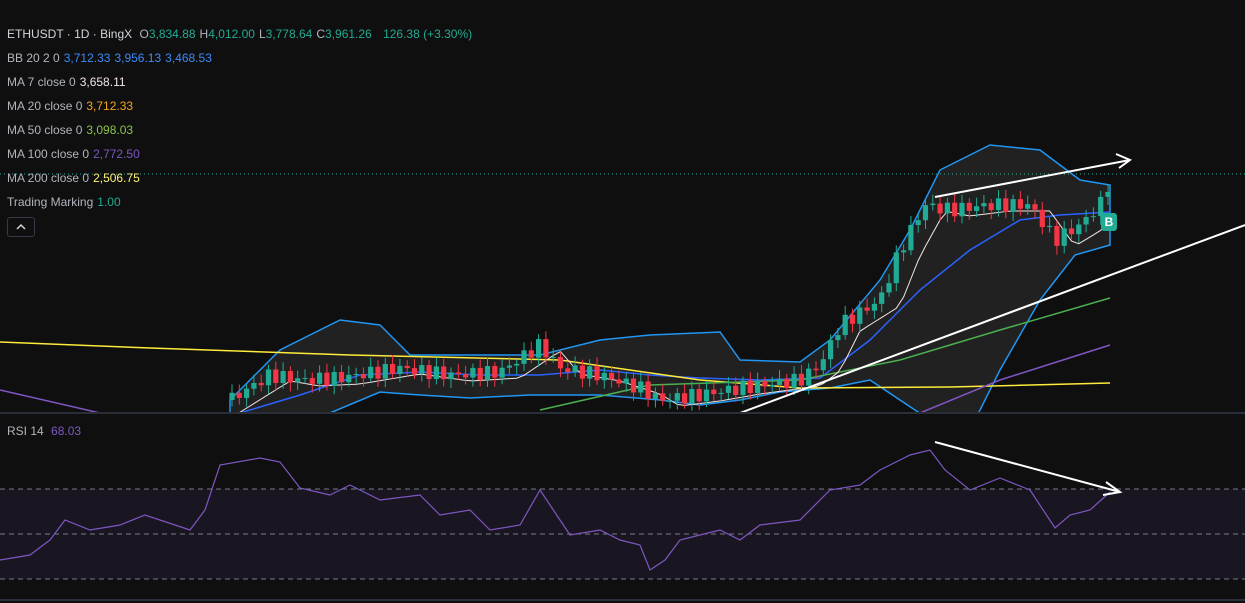 The width and height of the screenshot is (1245, 603). Describe the element at coordinates (45, 106) in the screenshot. I see `indicator-name: MA 20 close 0` at that location.